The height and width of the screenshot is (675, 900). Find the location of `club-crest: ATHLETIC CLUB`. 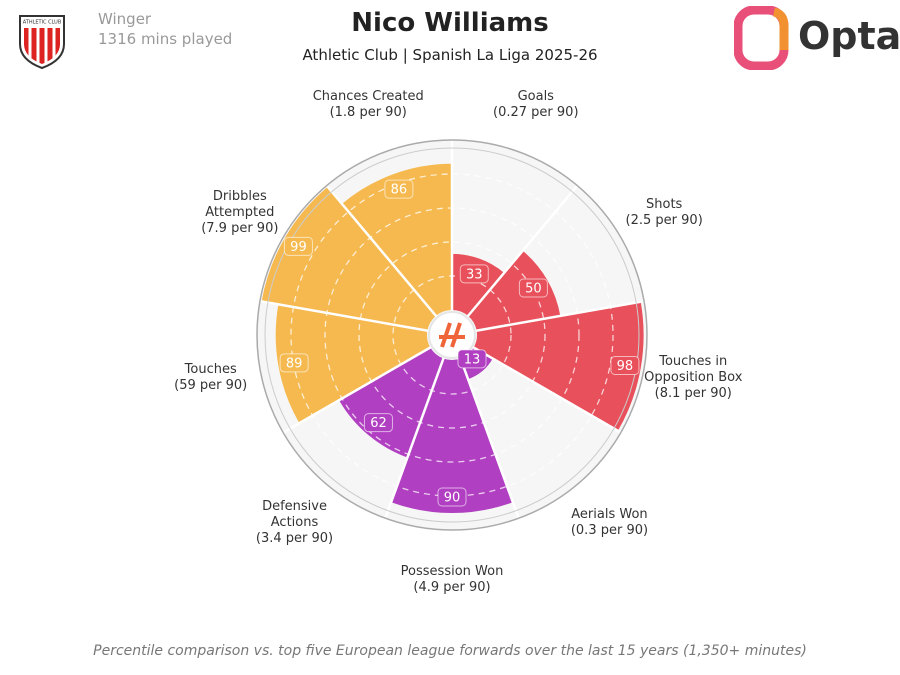

club-crest: ATHLETIC CLUB is located at coordinates (42, 42).